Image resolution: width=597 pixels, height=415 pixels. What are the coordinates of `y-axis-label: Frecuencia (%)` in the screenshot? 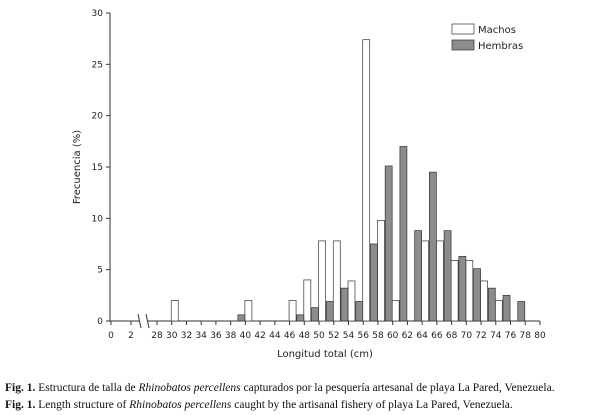 It's located at (77, 167).